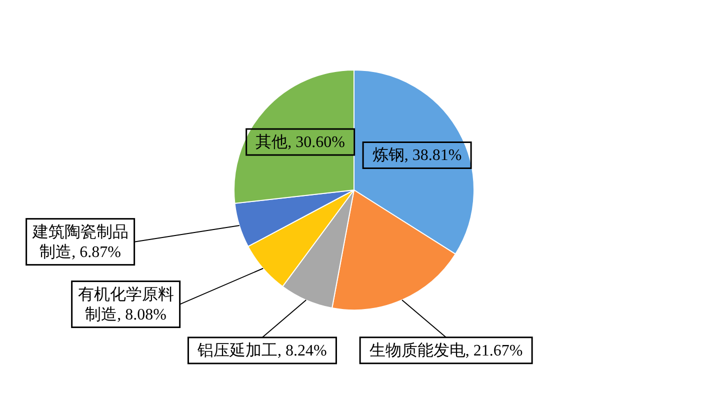 The height and width of the screenshot is (394, 708). What do you see at coordinates (417, 155) in the screenshot?
I see `slice-label: 炼钢, 38.81%` at bounding box center [417, 155].